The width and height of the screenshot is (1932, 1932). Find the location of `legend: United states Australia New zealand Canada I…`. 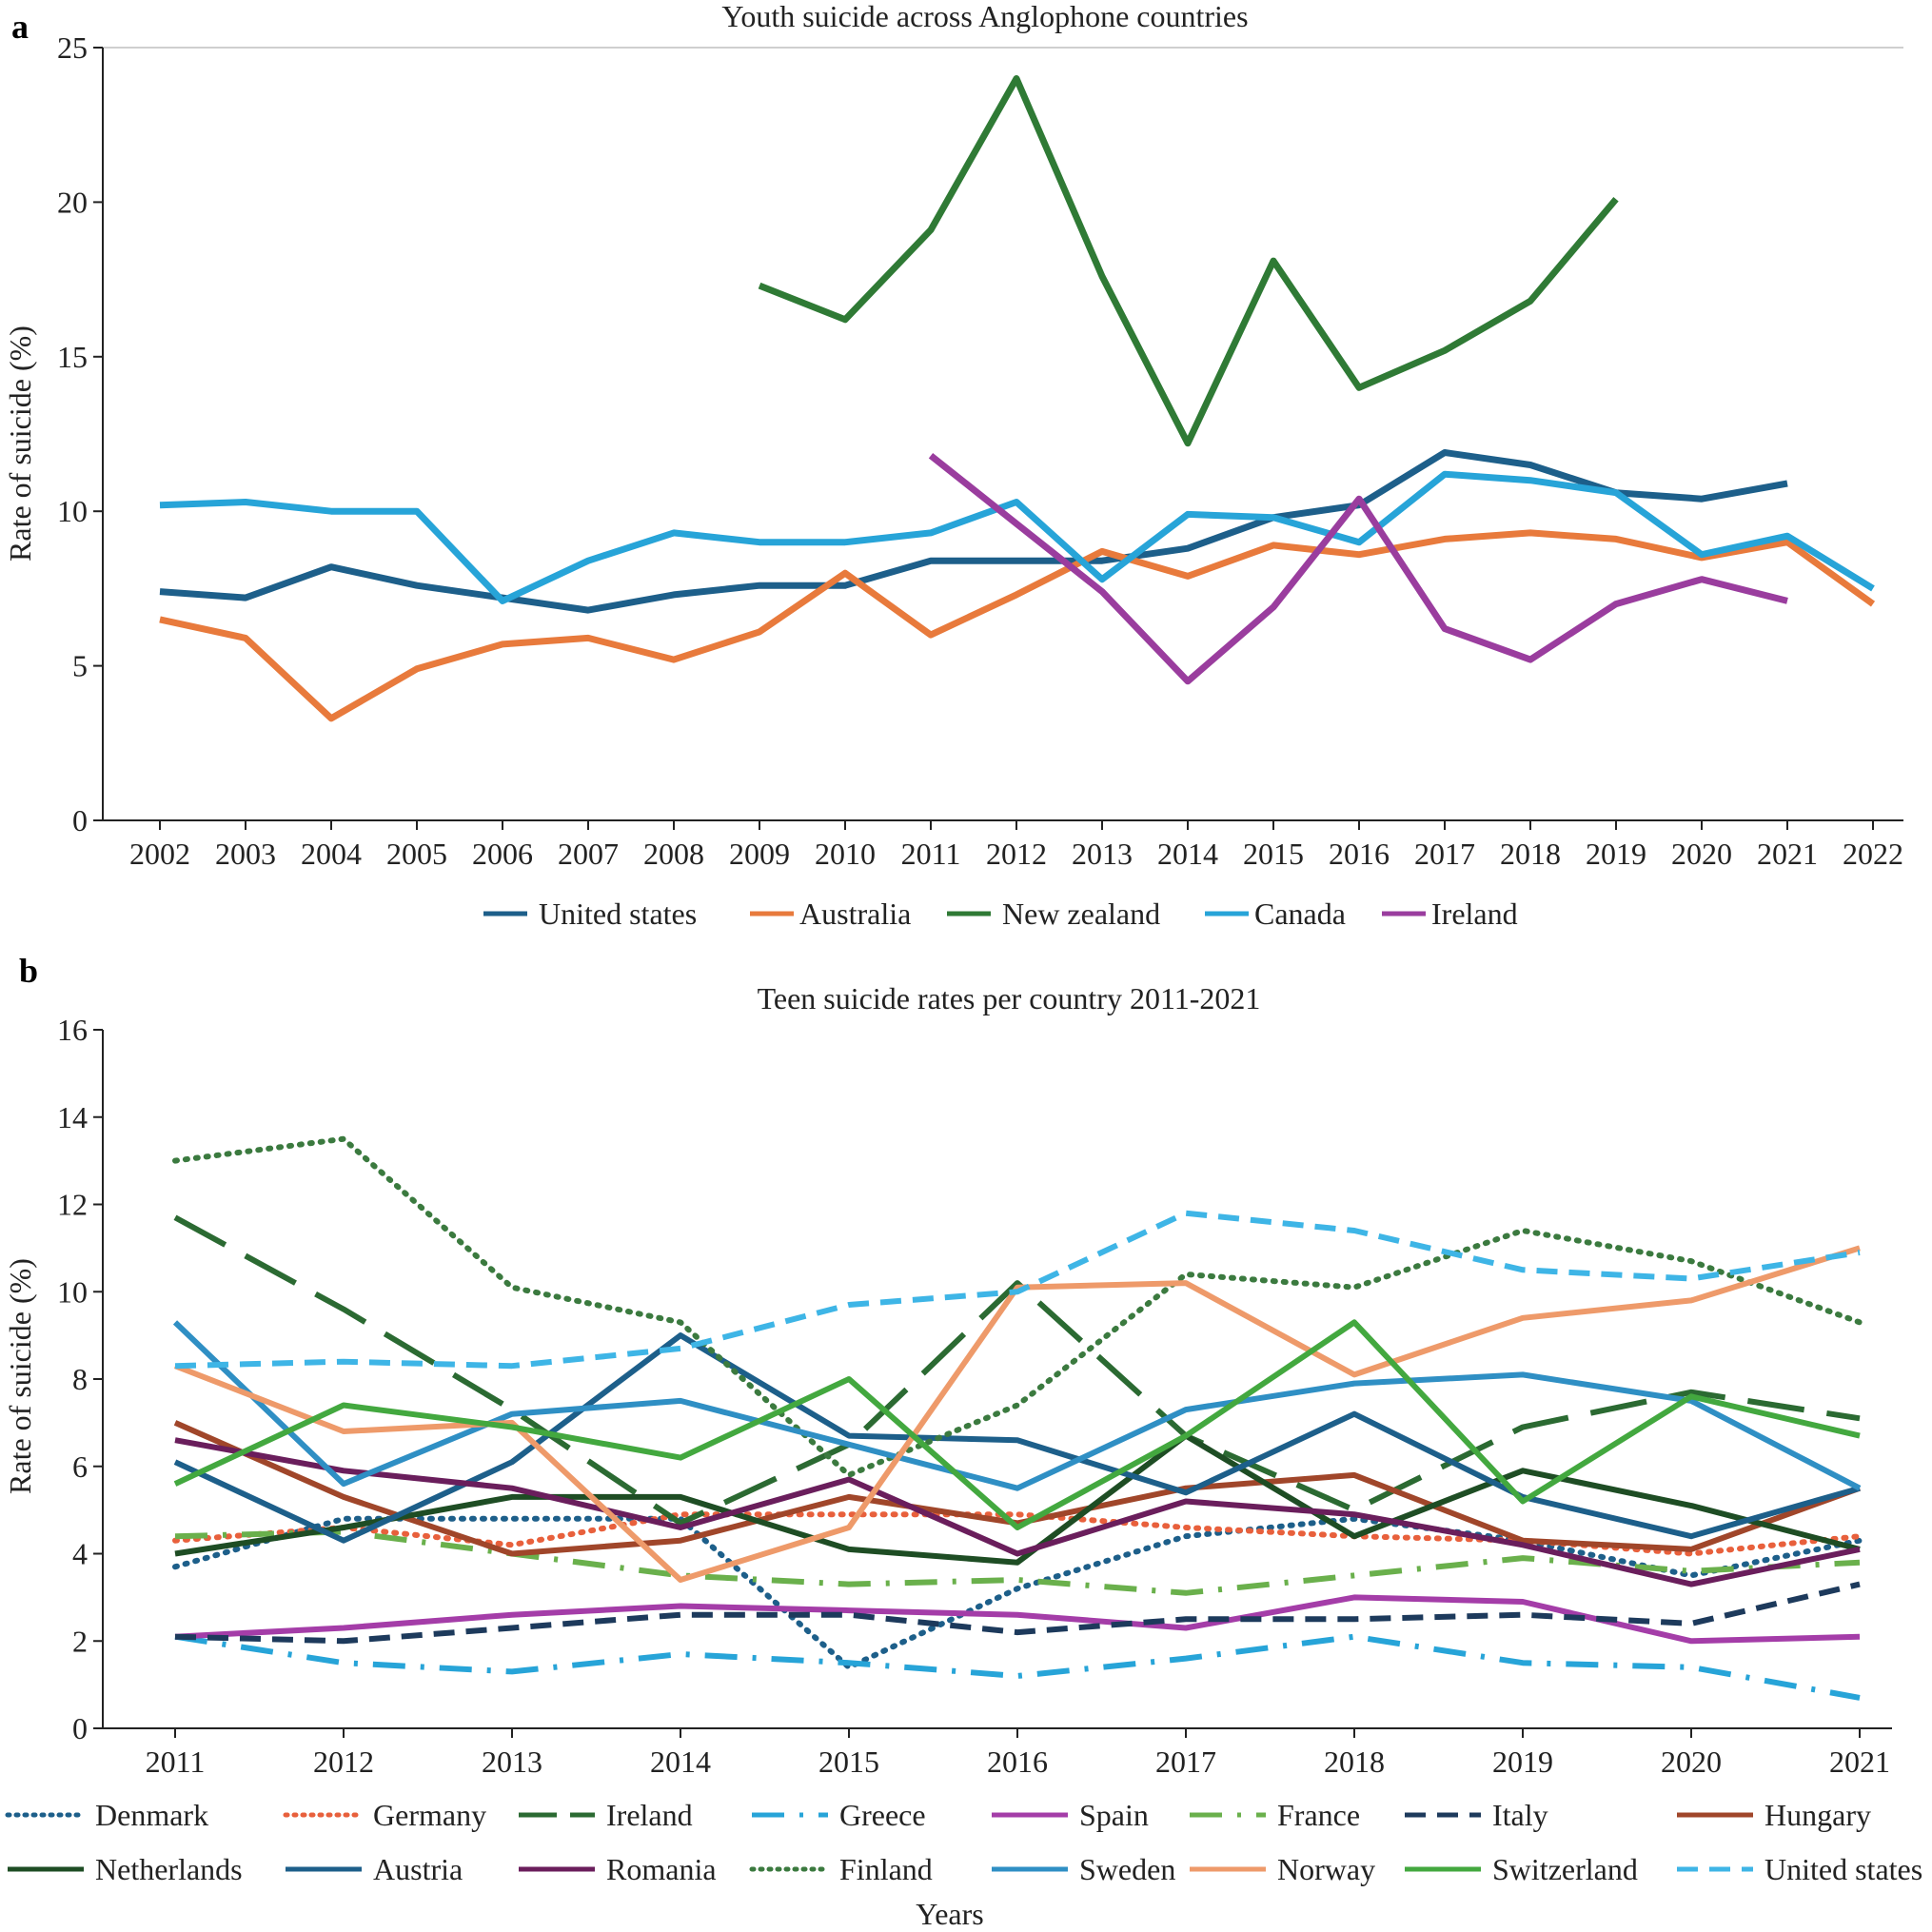

legend: United states Australia New zealand Canada I… is located at coordinates (1000, 914).